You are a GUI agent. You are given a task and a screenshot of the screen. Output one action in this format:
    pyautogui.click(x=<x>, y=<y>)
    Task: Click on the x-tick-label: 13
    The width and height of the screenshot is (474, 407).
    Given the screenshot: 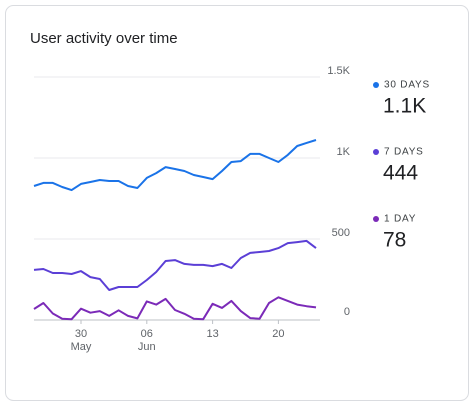 What is the action you would take?
    pyautogui.click(x=212, y=334)
    